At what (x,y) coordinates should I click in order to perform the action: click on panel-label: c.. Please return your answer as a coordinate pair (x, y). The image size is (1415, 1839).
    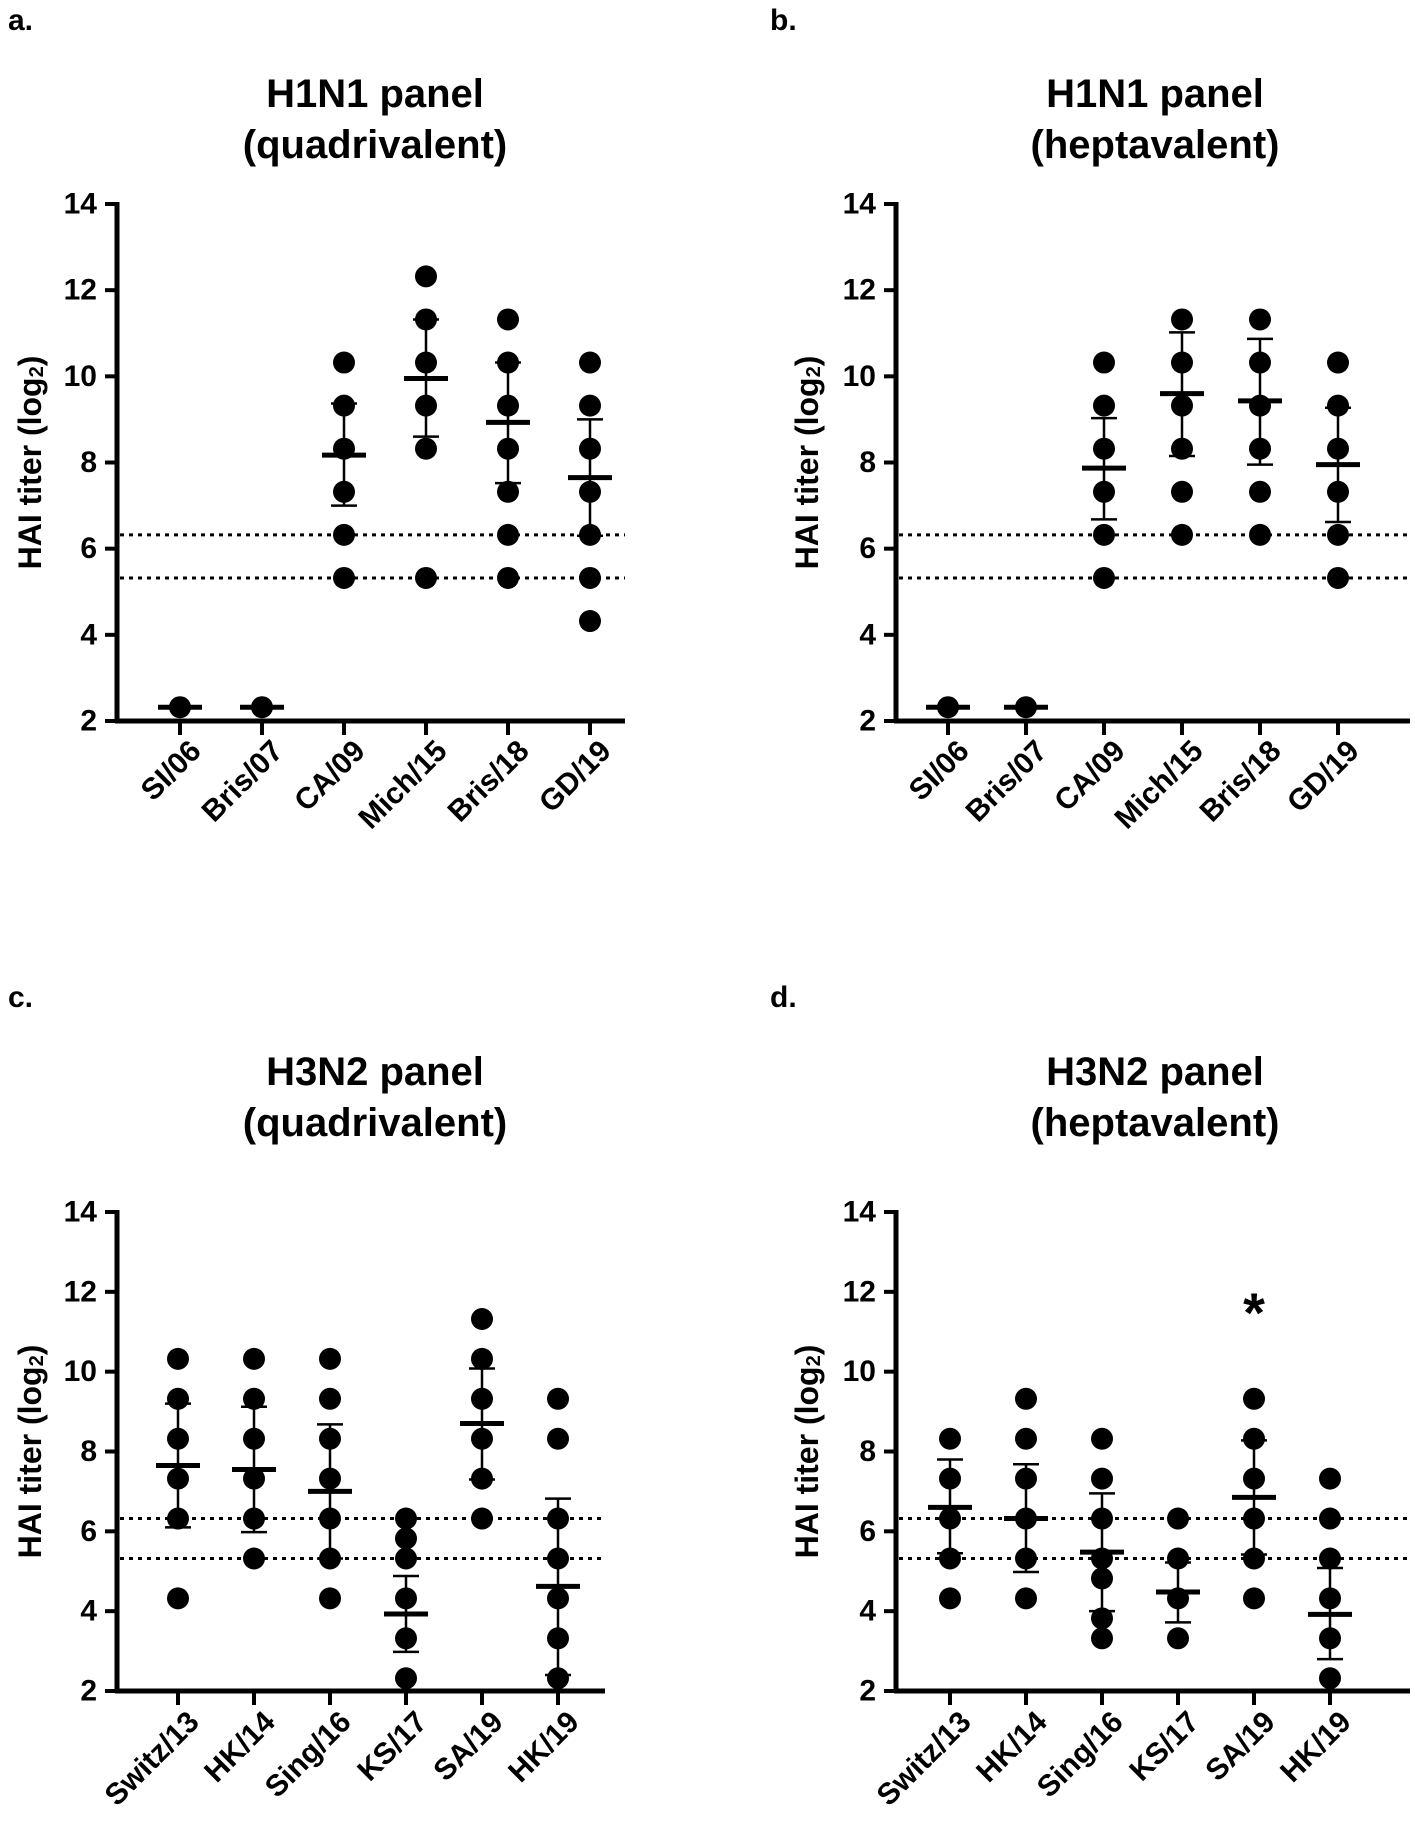
    Looking at the image, I should click on (20, 997).